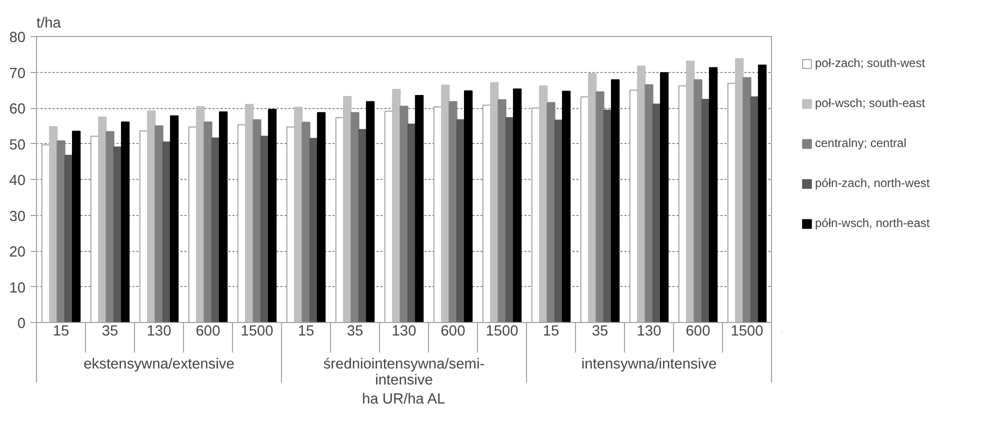 Image resolution: width=985 pixels, height=448 pixels. I want to click on x-axis-title: ha UR/ha AL, so click(404, 400).